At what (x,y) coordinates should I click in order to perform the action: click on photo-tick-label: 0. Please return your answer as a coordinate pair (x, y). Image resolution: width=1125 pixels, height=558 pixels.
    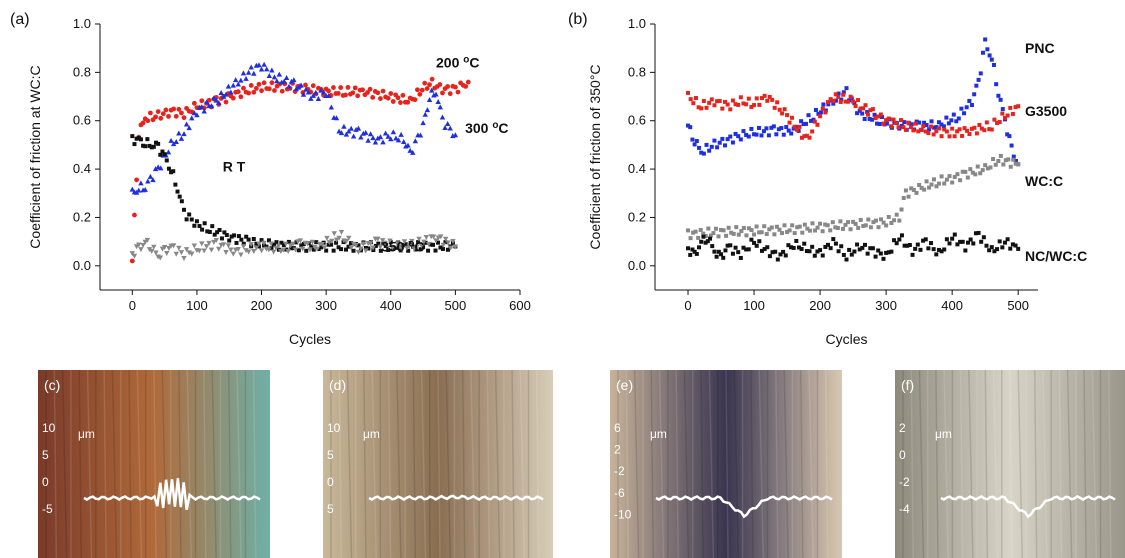
    Looking at the image, I should click on (902, 455).